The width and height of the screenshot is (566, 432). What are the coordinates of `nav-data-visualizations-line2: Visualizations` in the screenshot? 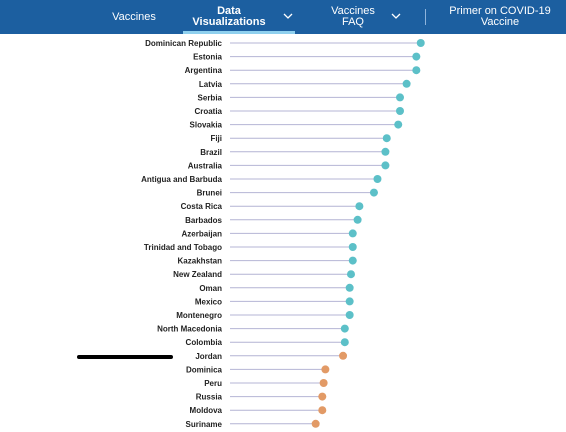 It's located at (229, 22).